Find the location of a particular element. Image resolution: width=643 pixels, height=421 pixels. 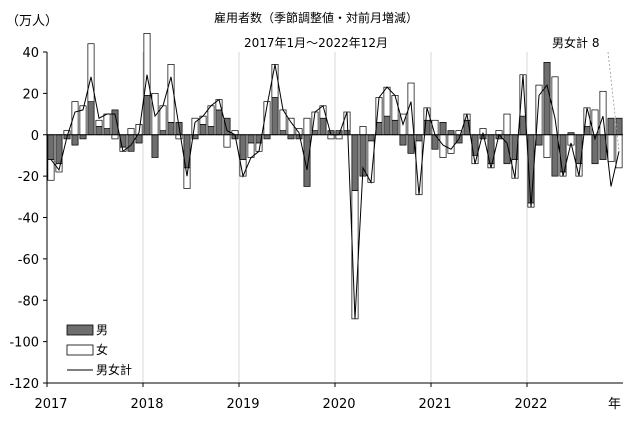

y-tick-label: -100 is located at coordinates (24, 343).